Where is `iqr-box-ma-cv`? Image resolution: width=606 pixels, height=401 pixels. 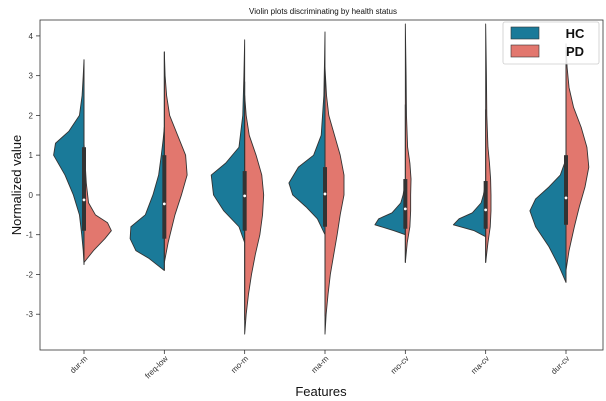
iqr-box-ma-cv is located at coordinates (485, 205).